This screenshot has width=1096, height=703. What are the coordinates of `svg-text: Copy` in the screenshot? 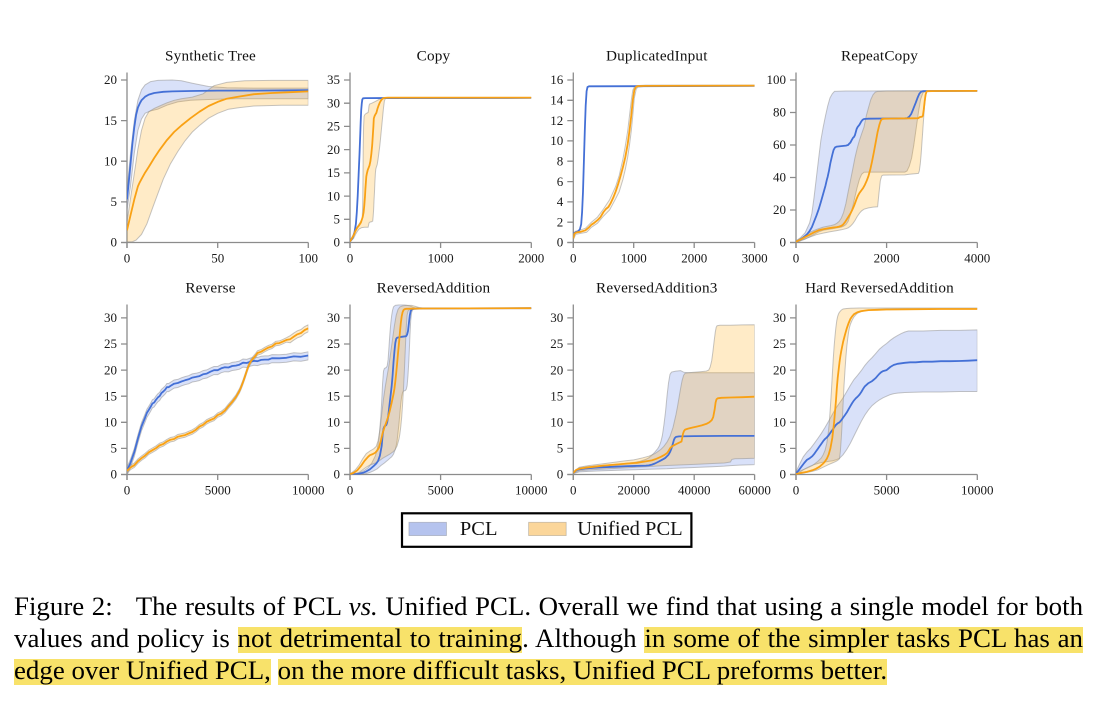 It's located at (434, 56).